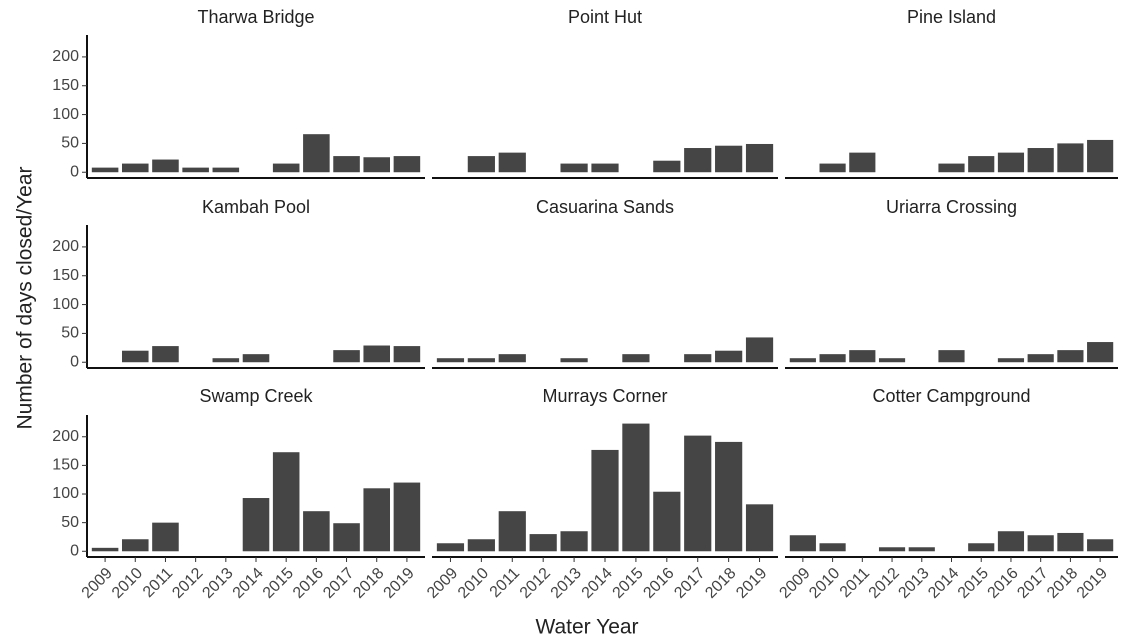 The image size is (1121, 642). I want to click on x-axis-title: Water Year, so click(586, 627).